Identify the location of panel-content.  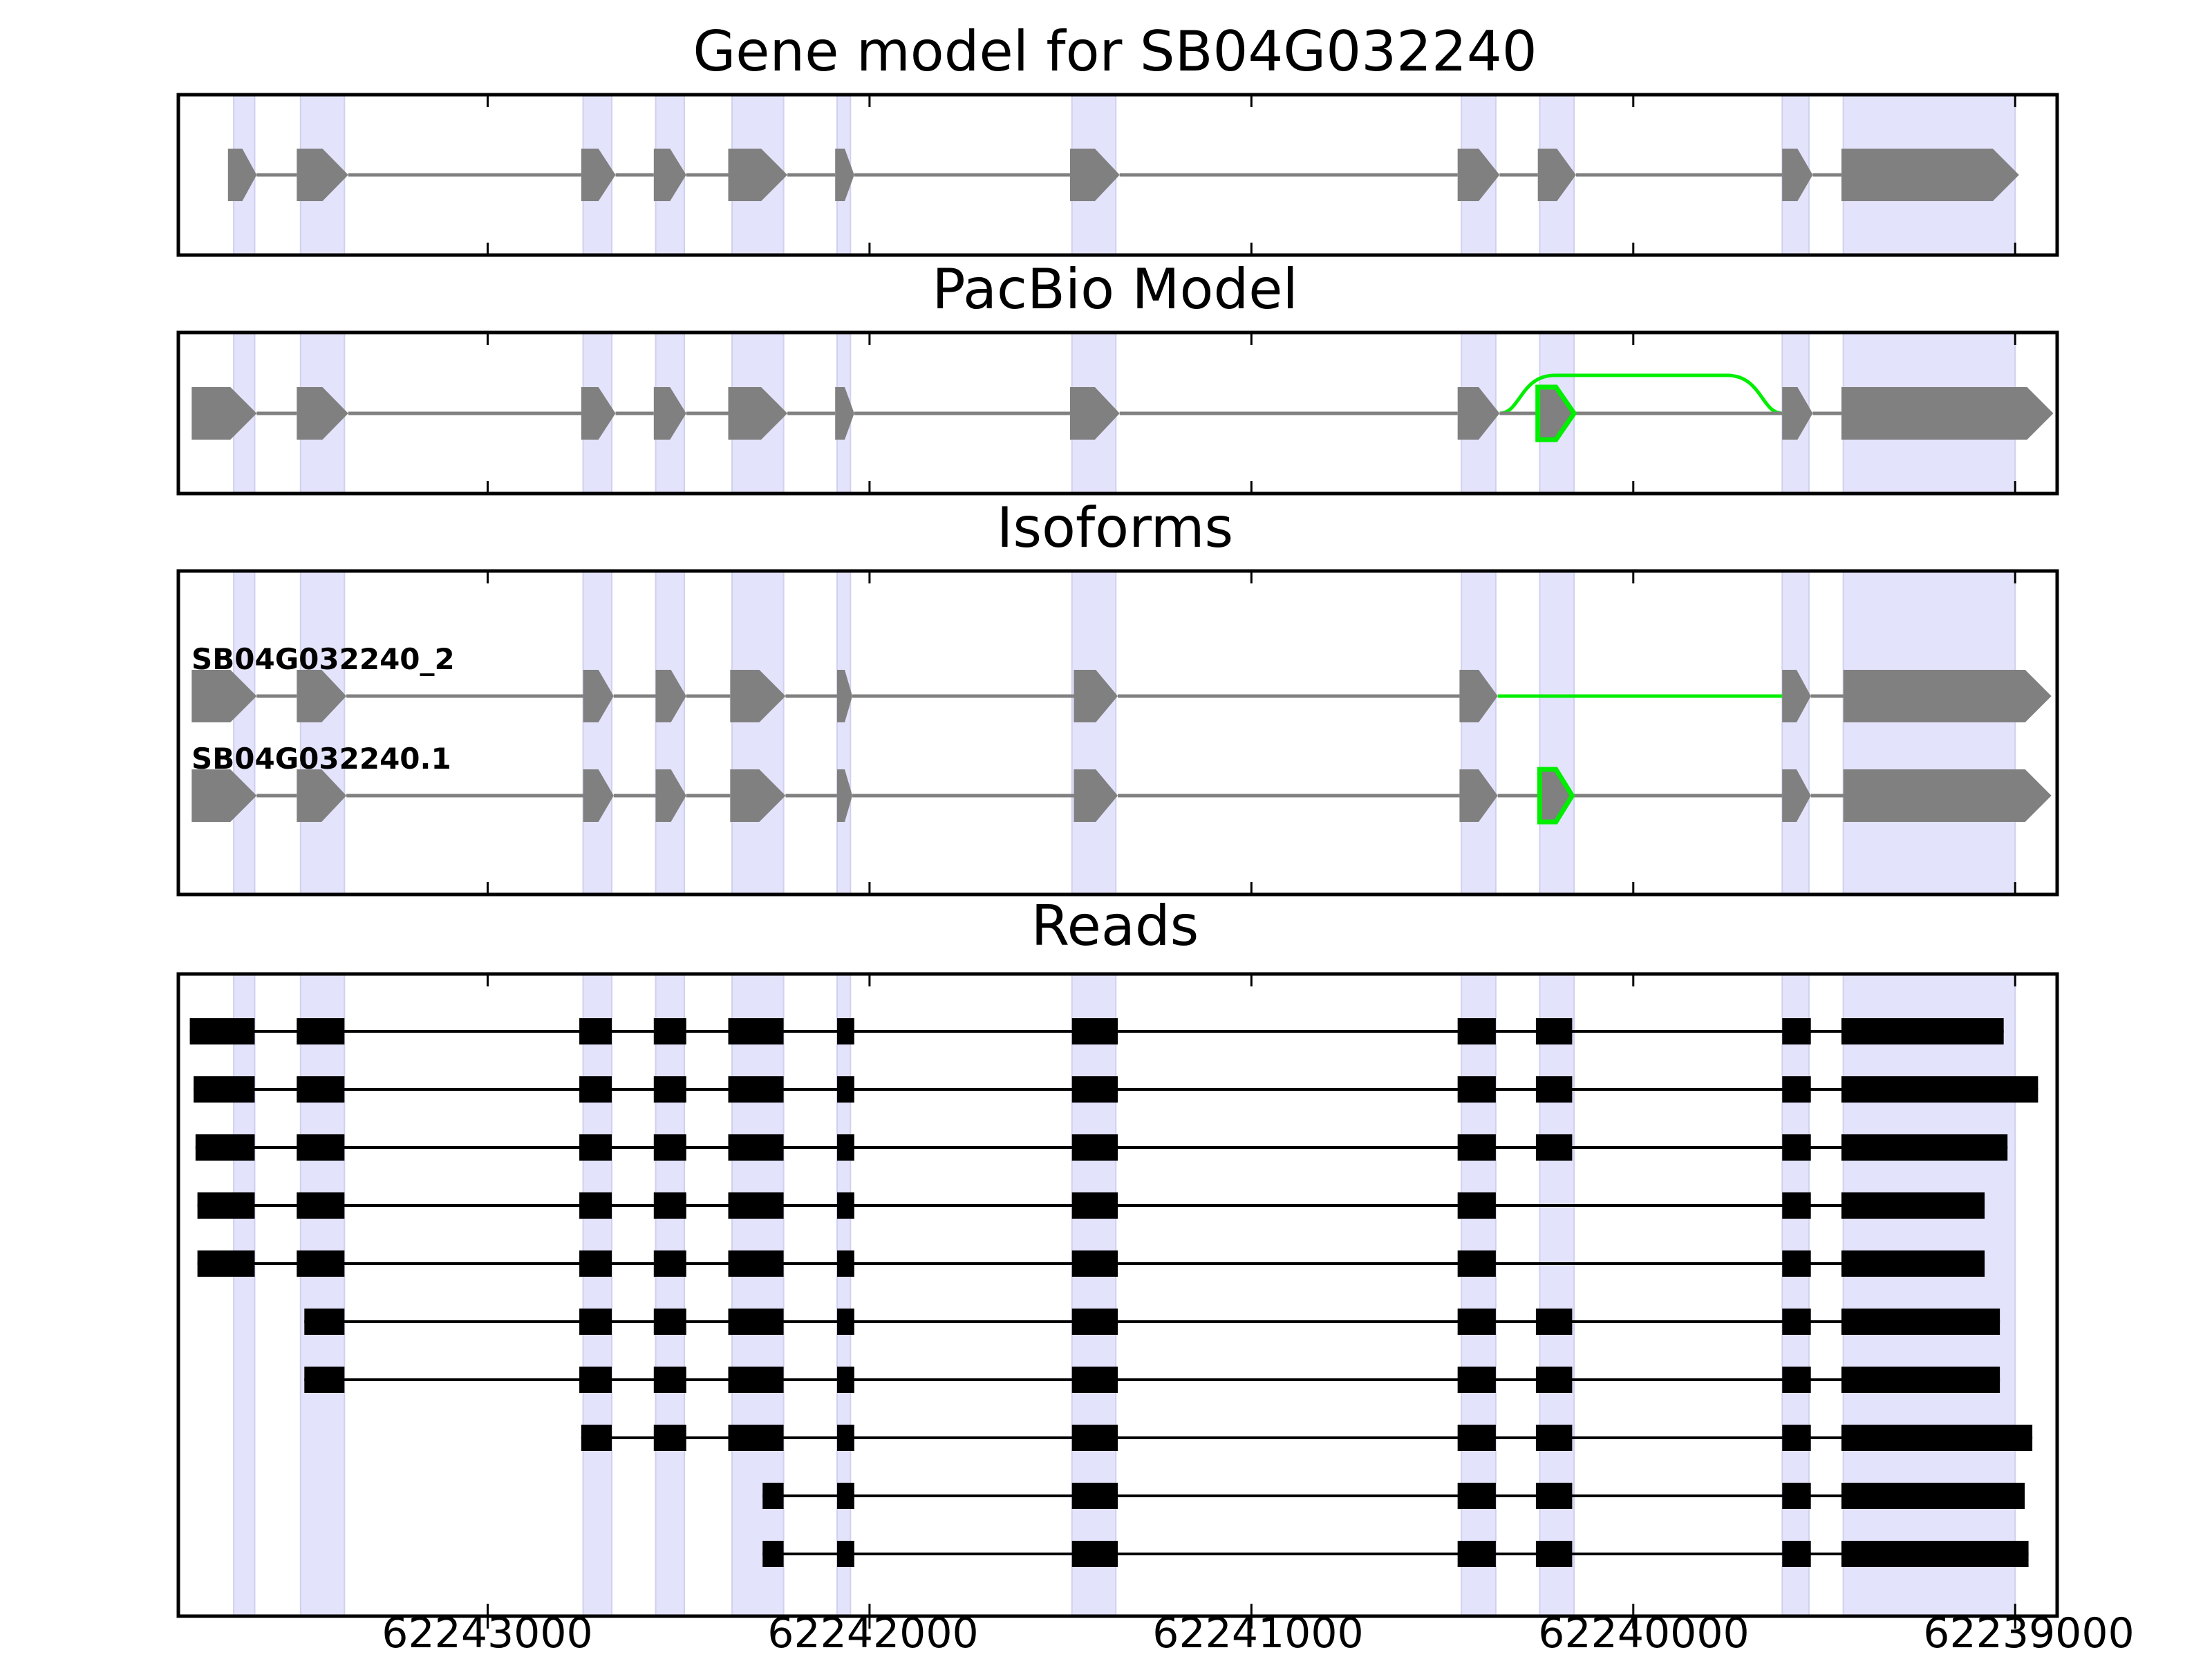
(1117, 175).